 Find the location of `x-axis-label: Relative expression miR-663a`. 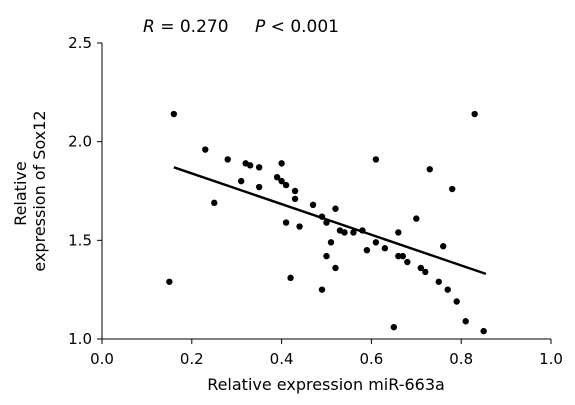

x-axis-label: Relative expression miR-663a is located at coordinates (326, 384).